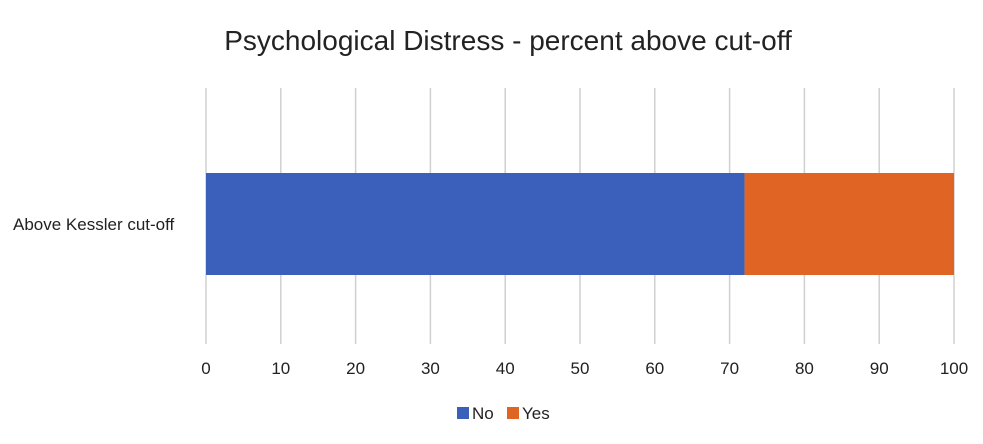 The height and width of the screenshot is (444, 983). I want to click on x-tick-label: 80, so click(804, 368).